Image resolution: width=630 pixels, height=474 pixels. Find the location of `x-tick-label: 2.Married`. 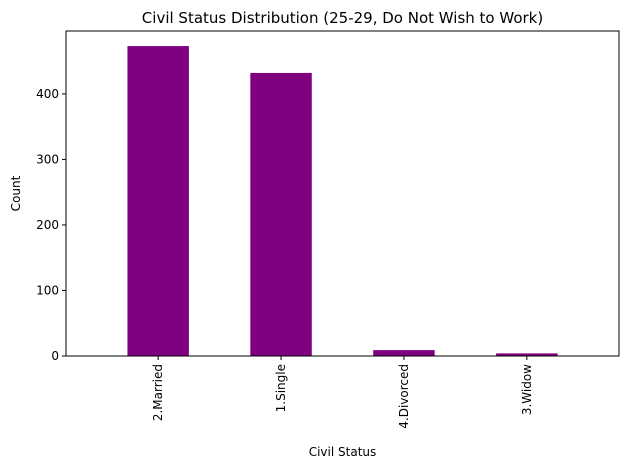

x-tick-label: 2.Married is located at coordinates (158, 392).